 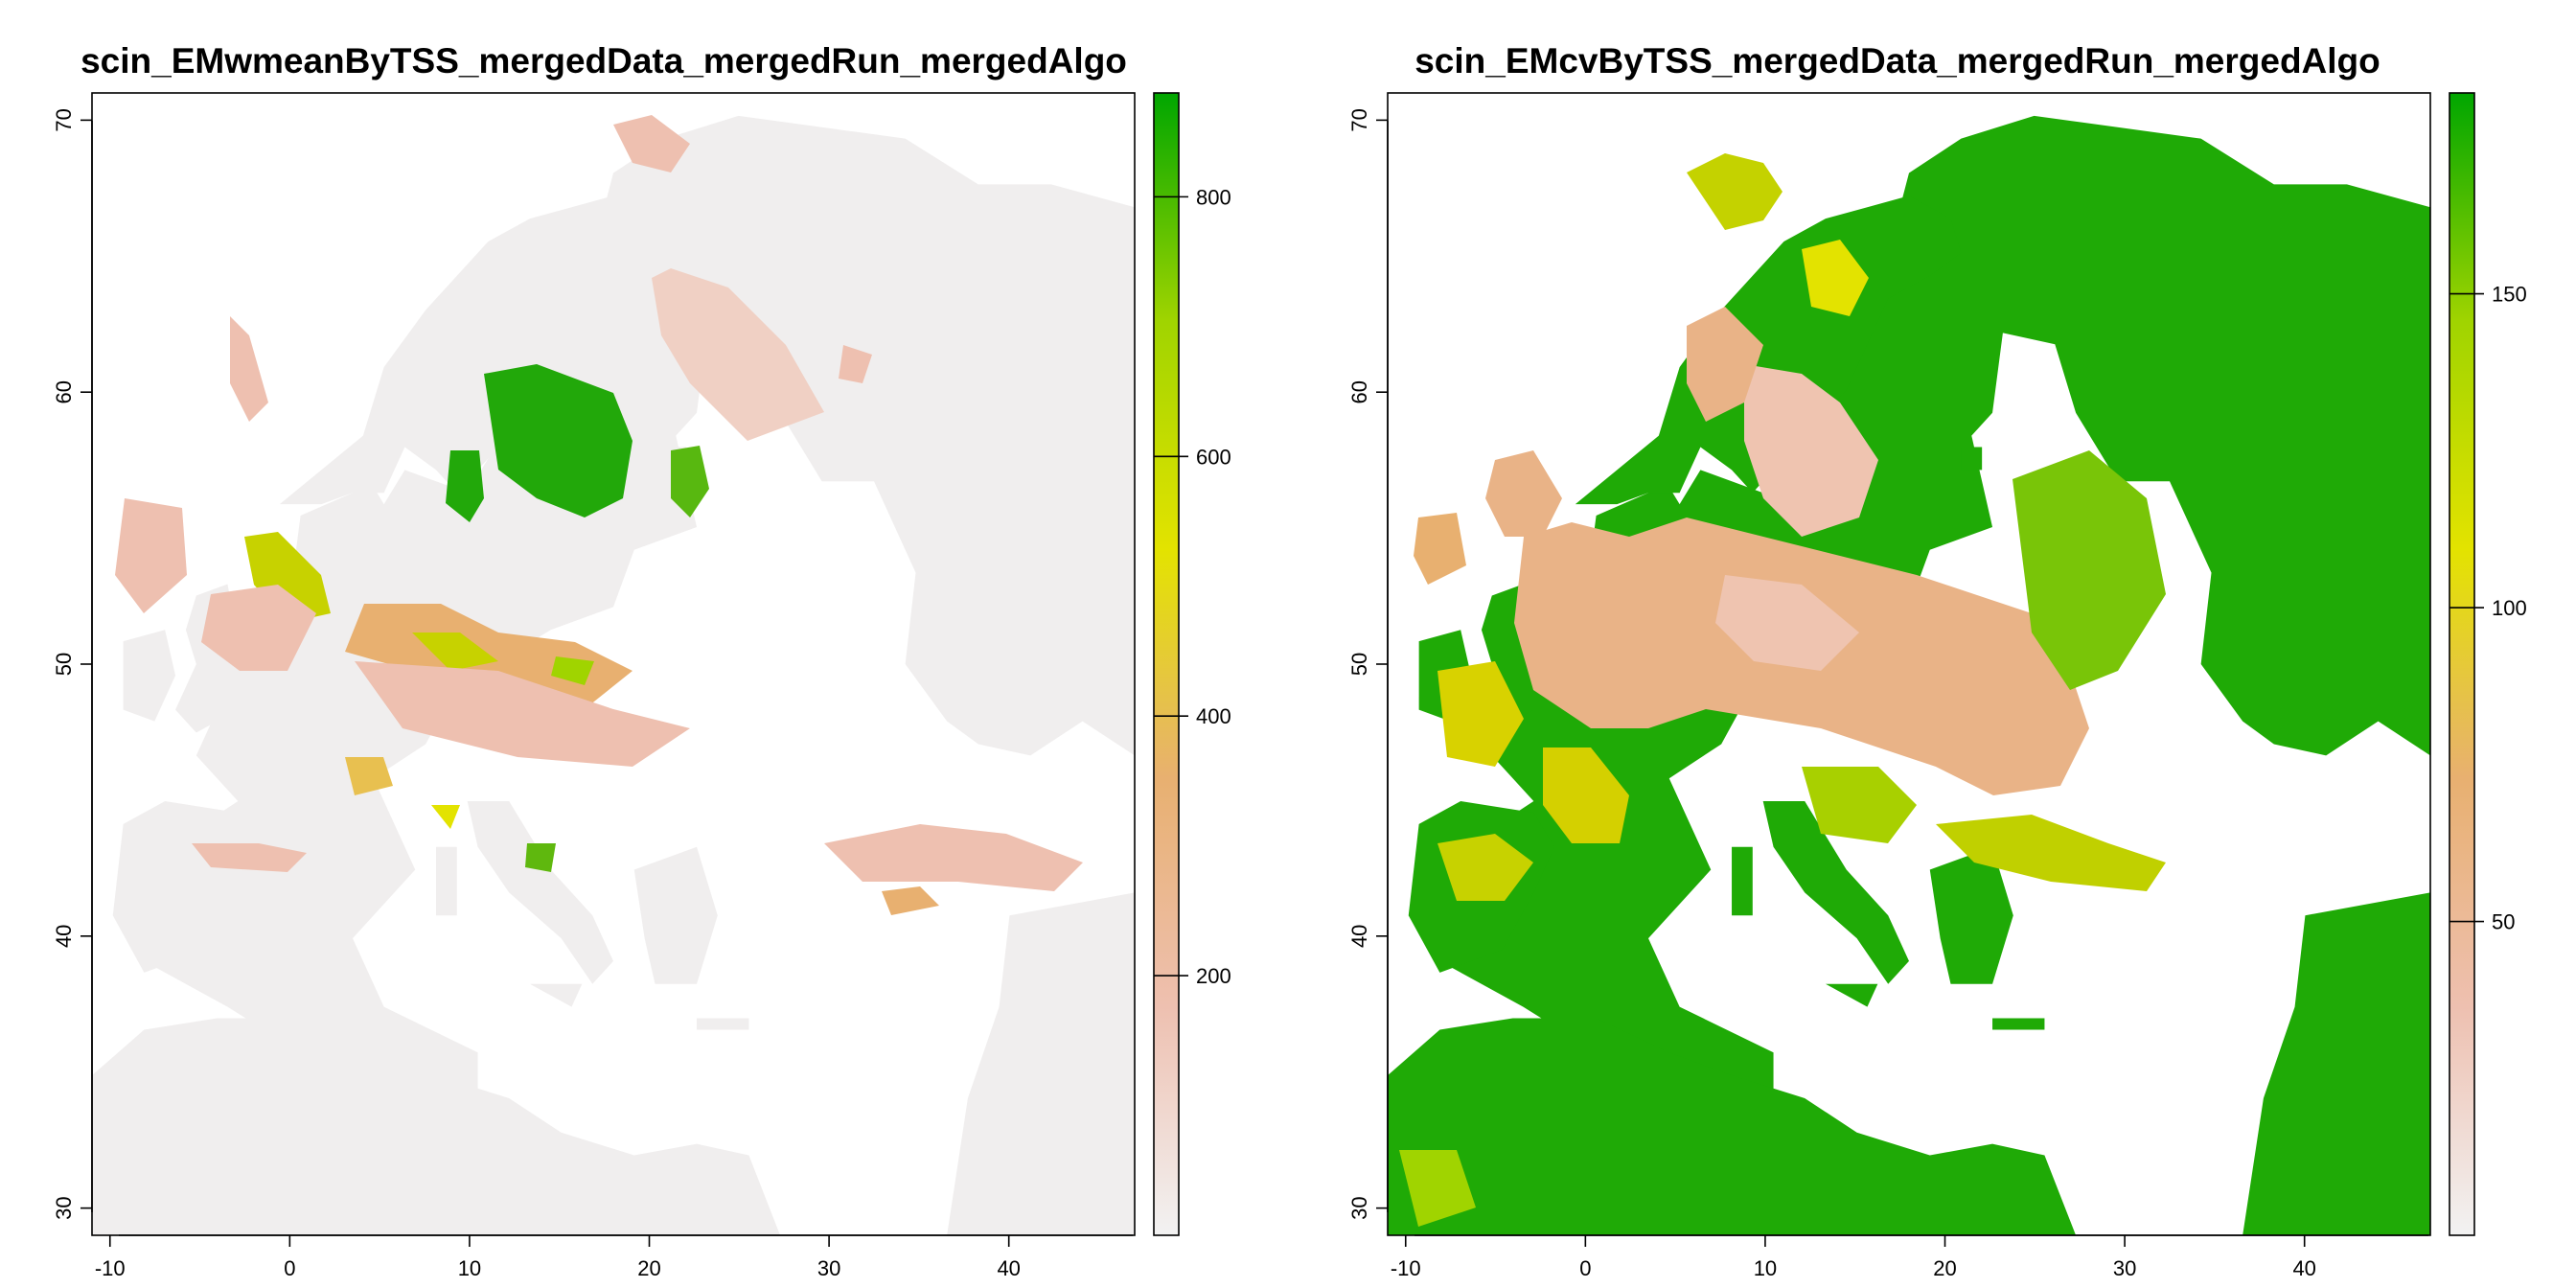 I want to click on left-x-tick-label: 10, so click(x=469, y=1268).